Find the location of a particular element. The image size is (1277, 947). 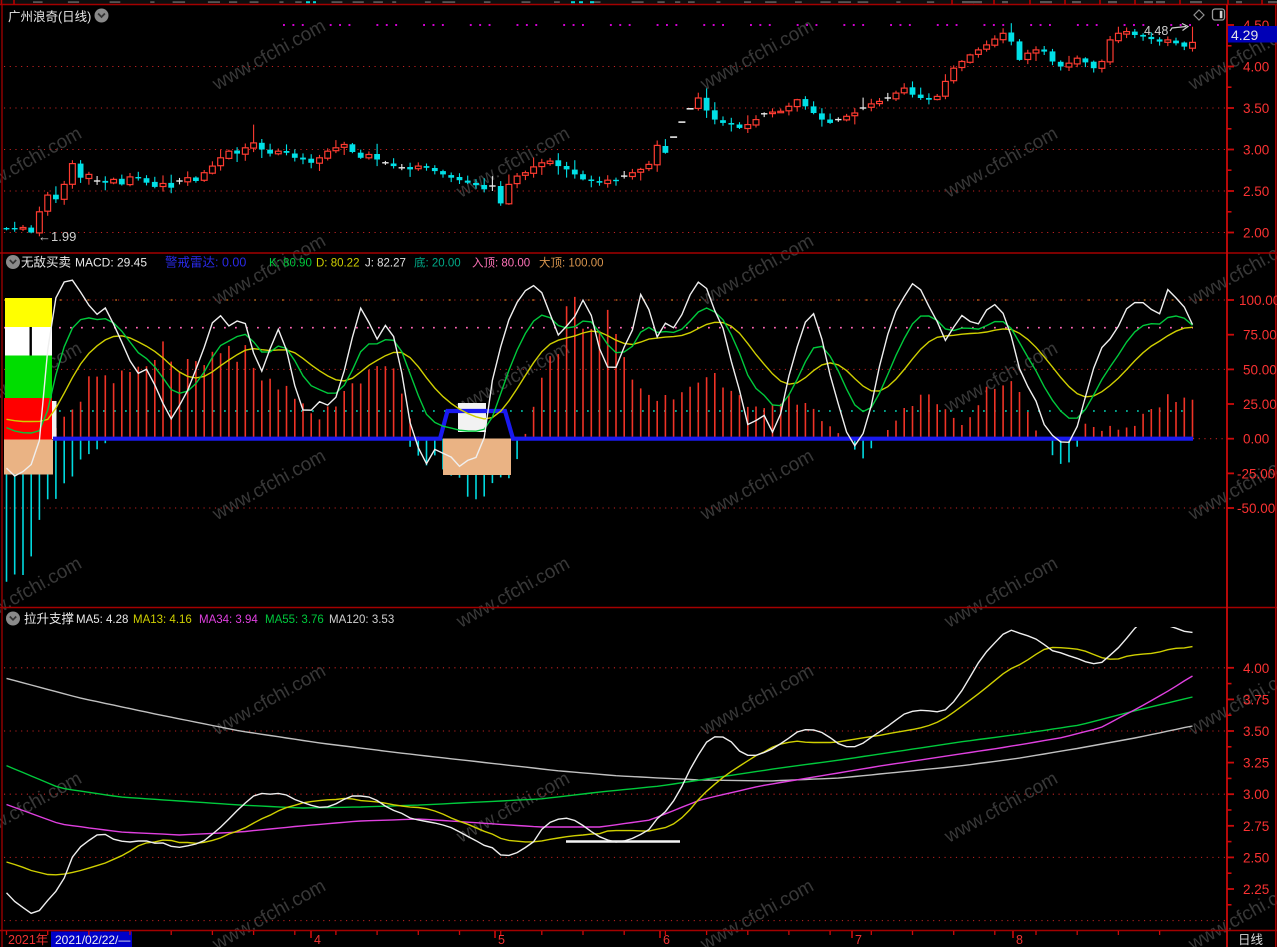

svg-text: 2.25 is located at coordinates (1256, 889).